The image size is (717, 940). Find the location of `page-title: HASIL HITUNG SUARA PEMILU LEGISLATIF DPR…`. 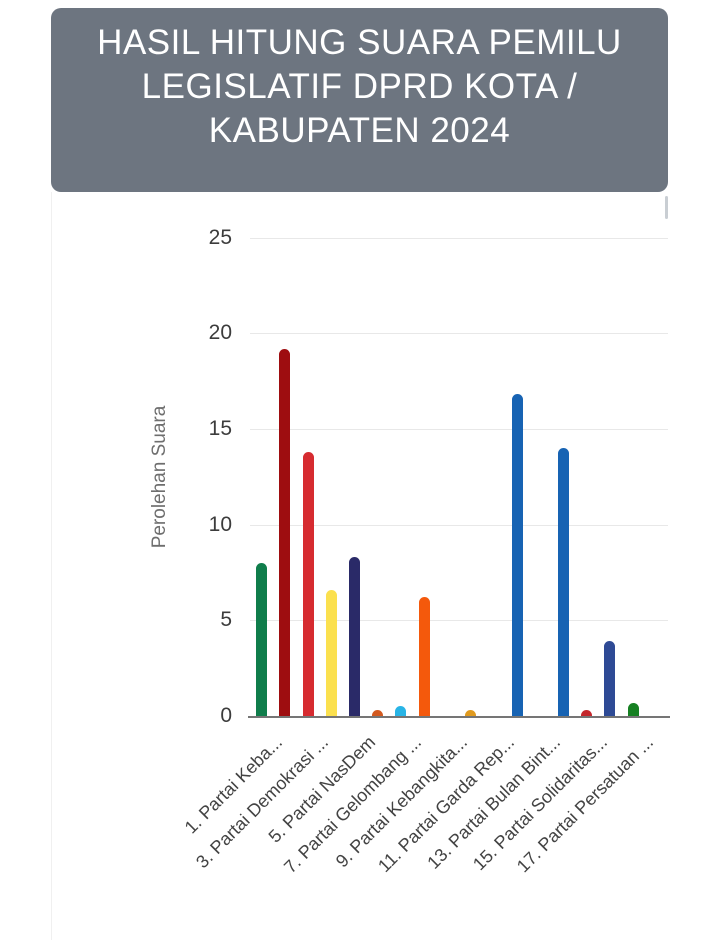

page-title: HASIL HITUNG SUARA PEMILU LEGISLATIF DPR… is located at coordinates (359, 86).